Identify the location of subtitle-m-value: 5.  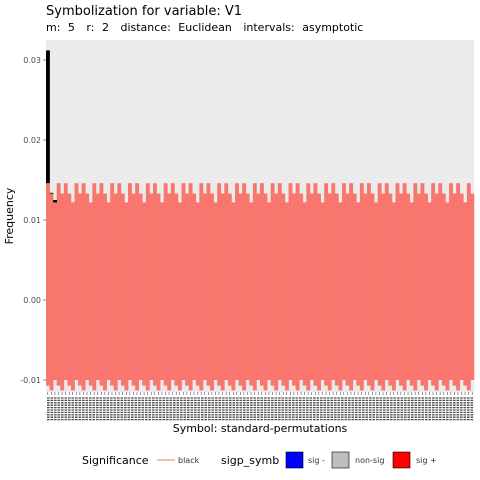
(71, 27).